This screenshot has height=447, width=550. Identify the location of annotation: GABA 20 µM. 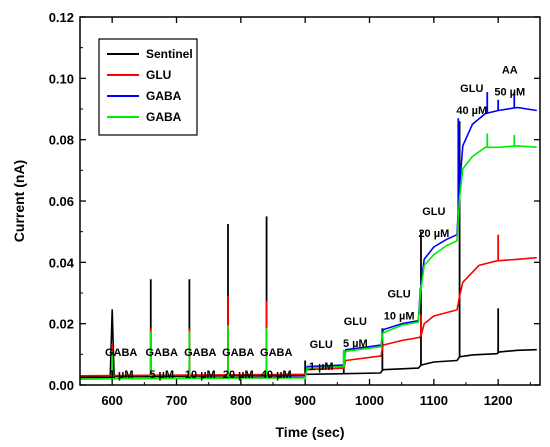
(238, 364).